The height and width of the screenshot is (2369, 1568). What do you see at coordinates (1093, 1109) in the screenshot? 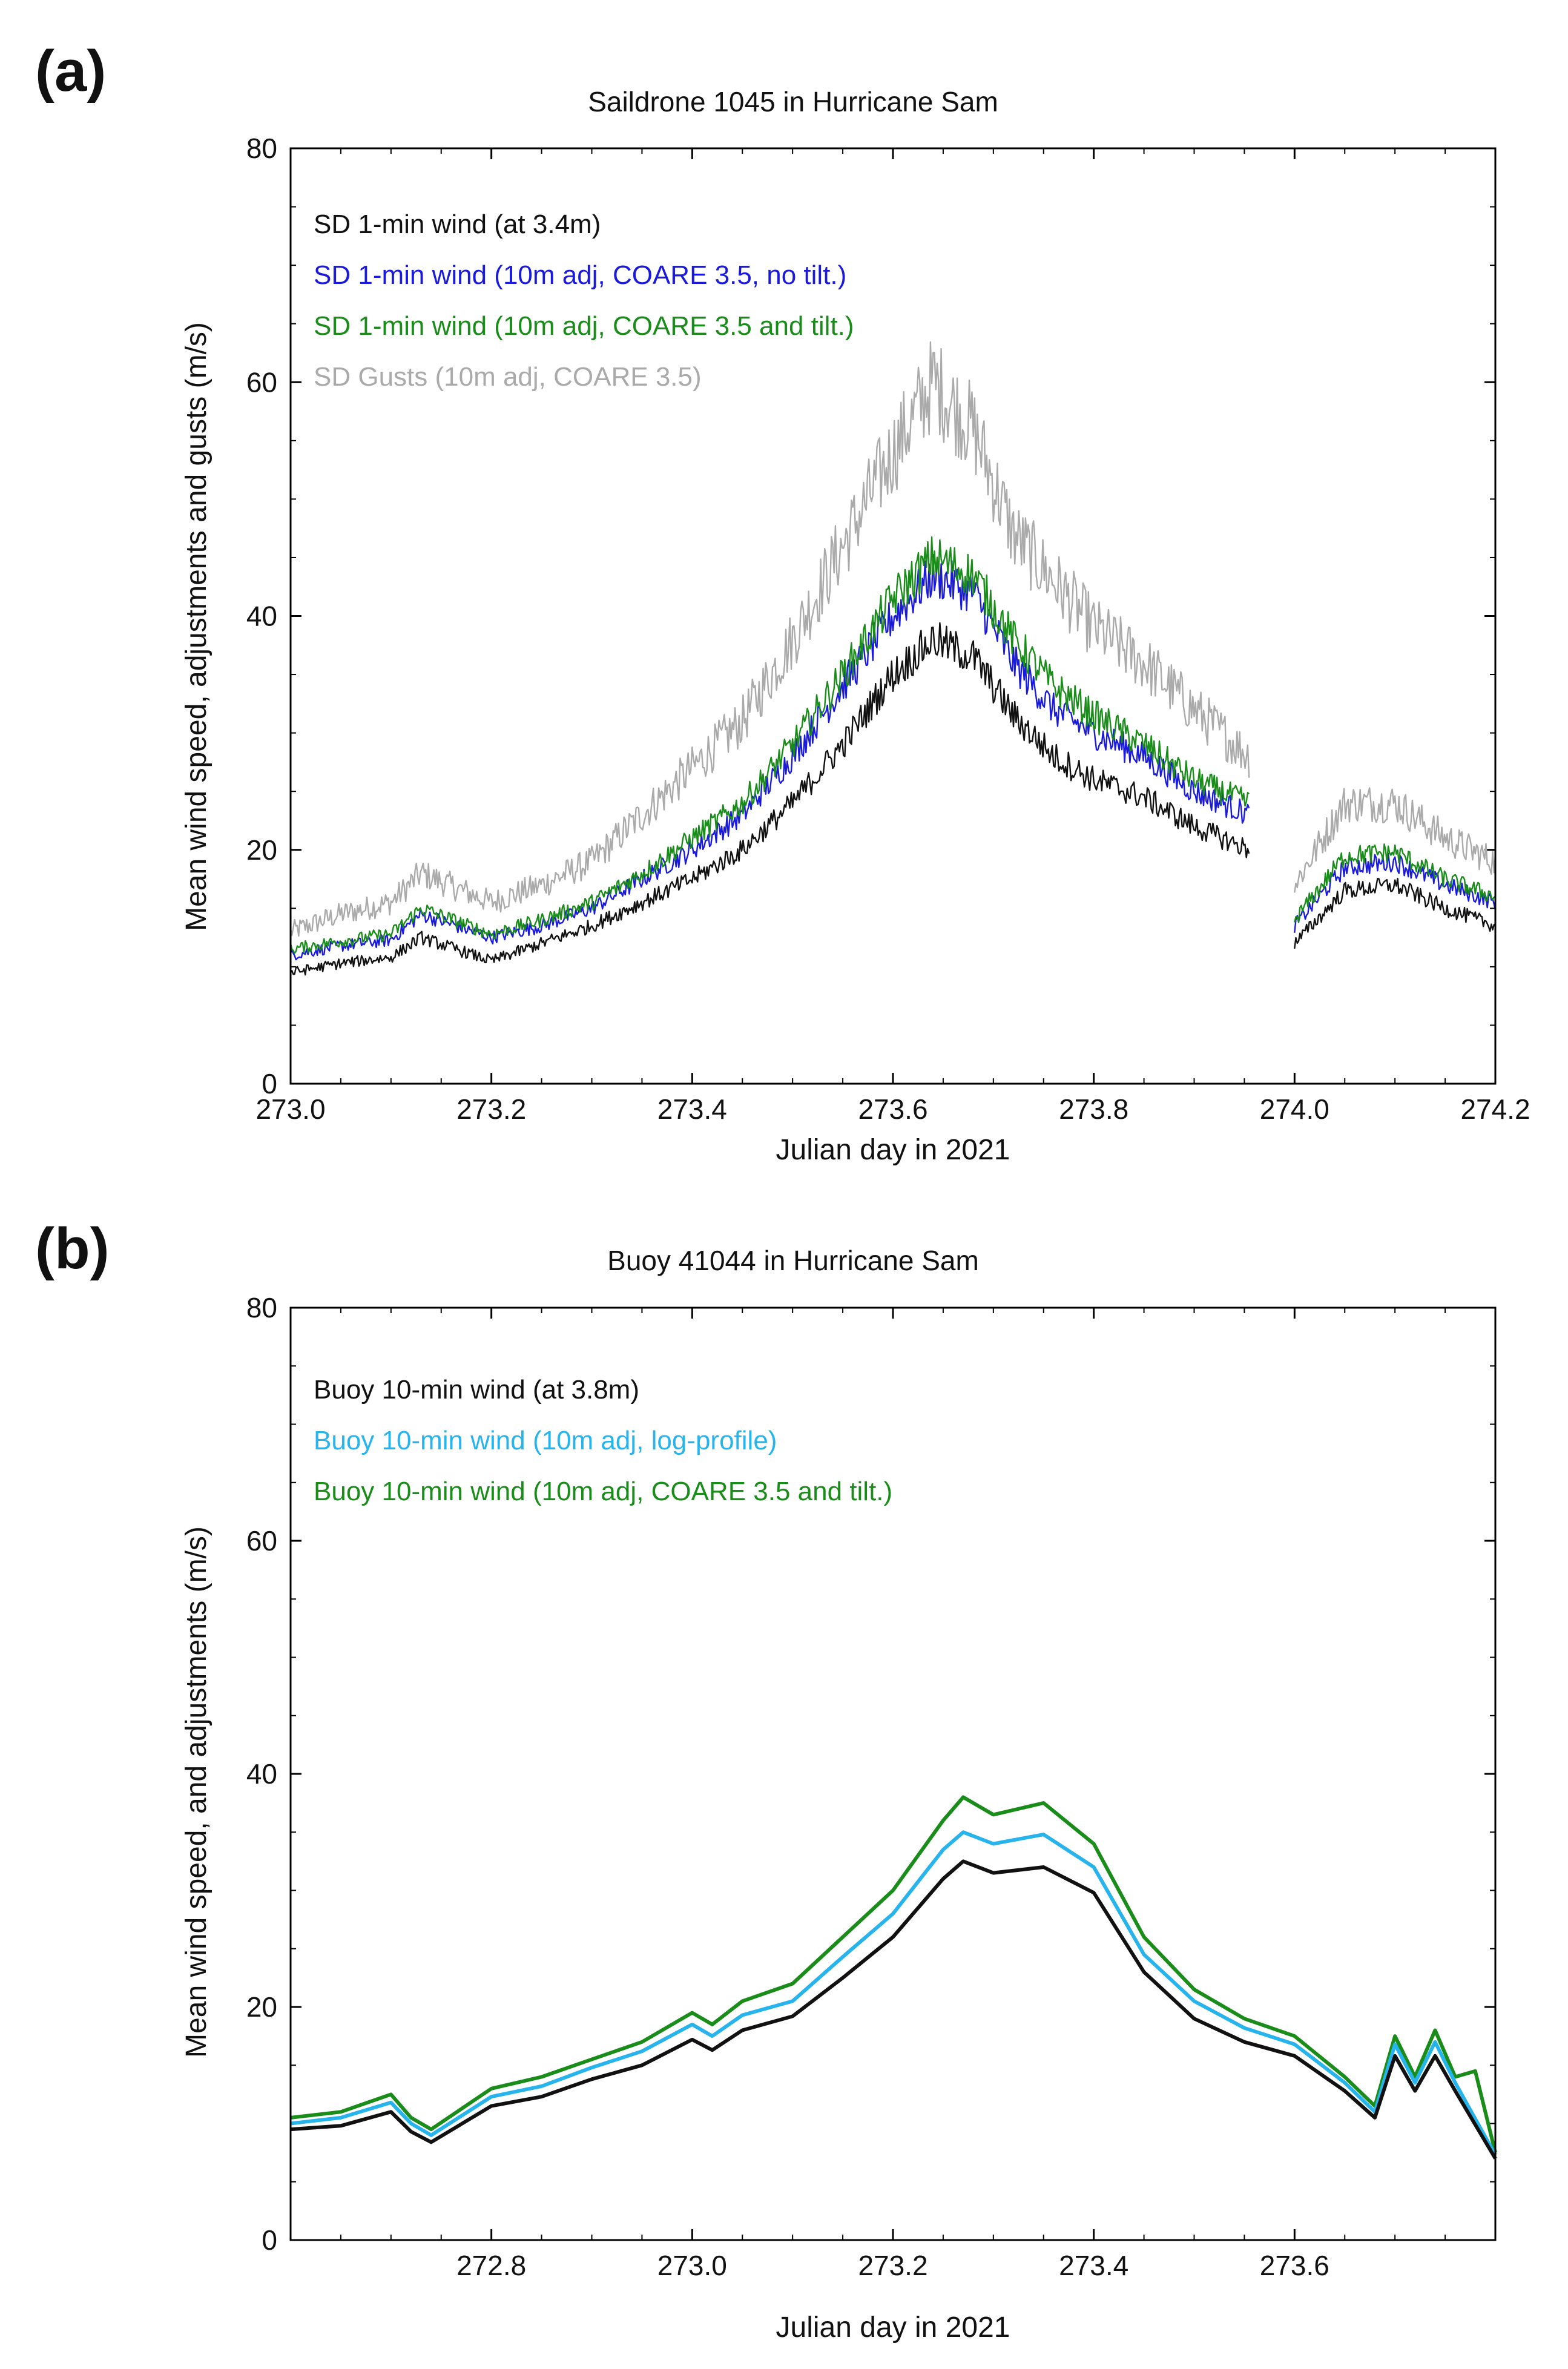
I see `x-tick-label: 273.8` at bounding box center [1093, 1109].